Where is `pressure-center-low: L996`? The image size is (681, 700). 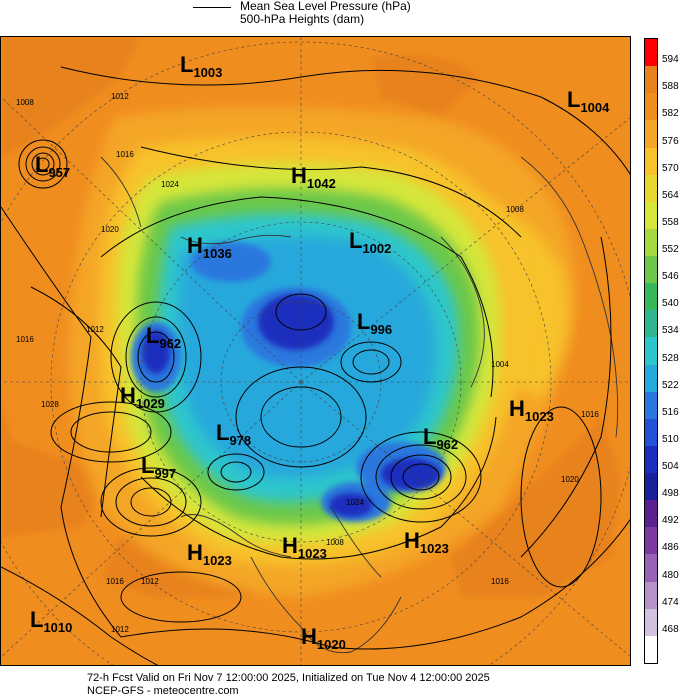
pressure-center-low: L996 is located at coordinates (375, 323).